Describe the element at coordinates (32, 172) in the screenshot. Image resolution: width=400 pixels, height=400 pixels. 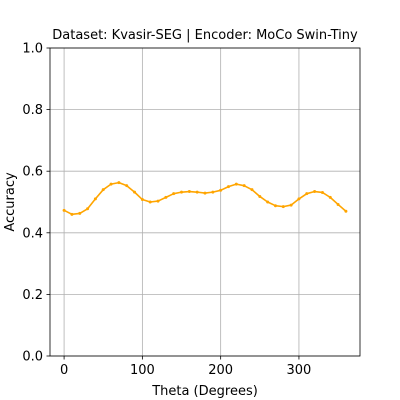
I see `y-tick-label: 0.6` at that location.